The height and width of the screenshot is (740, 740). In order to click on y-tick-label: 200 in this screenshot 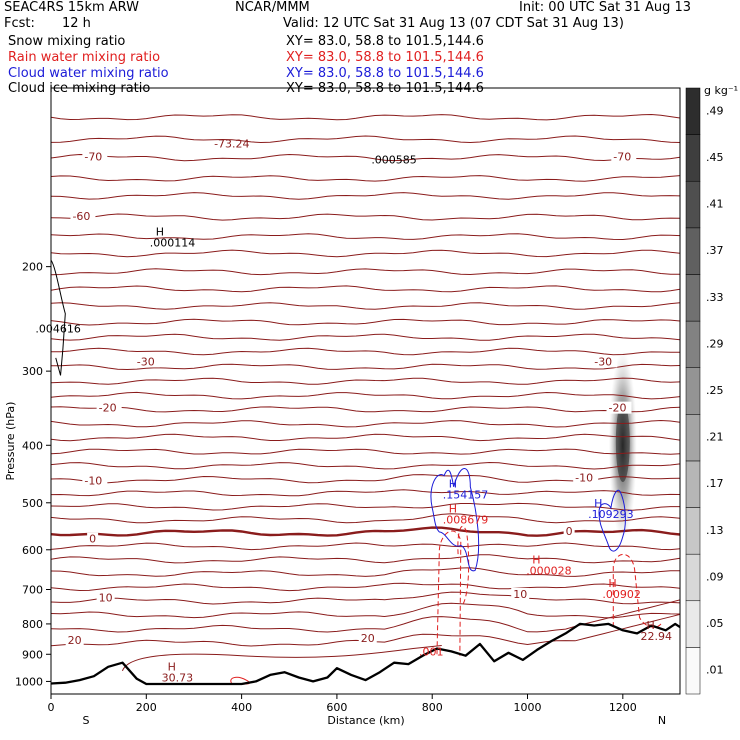, I will do `click(32, 267)`.